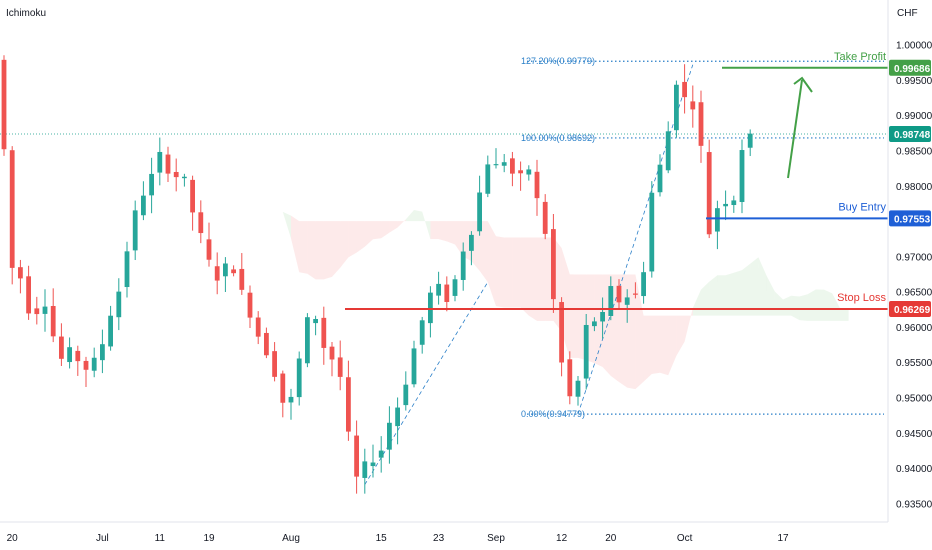  What do you see at coordinates (102, 538) in the screenshot?
I see `date-tick-label: Jul` at bounding box center [102, 538].